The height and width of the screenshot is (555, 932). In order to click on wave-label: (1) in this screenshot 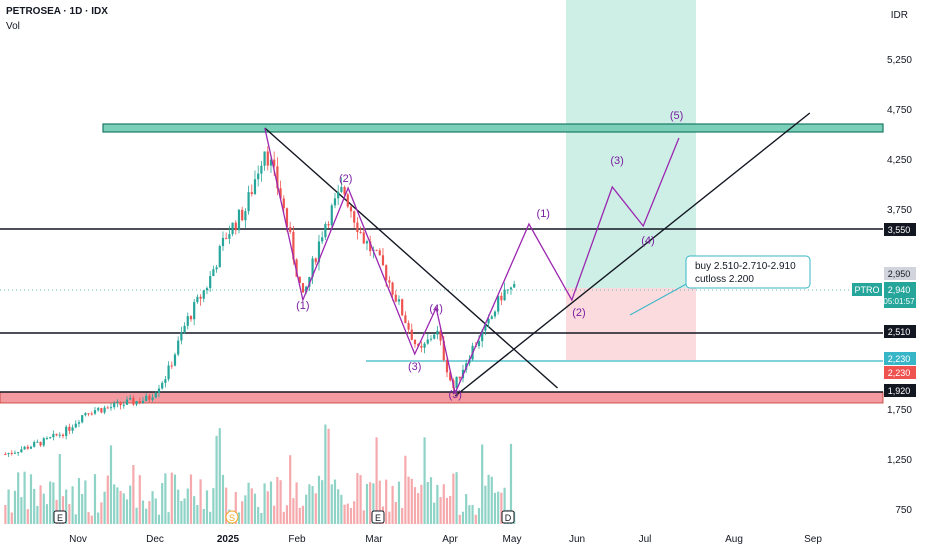, I will do `click(302, 306)`.